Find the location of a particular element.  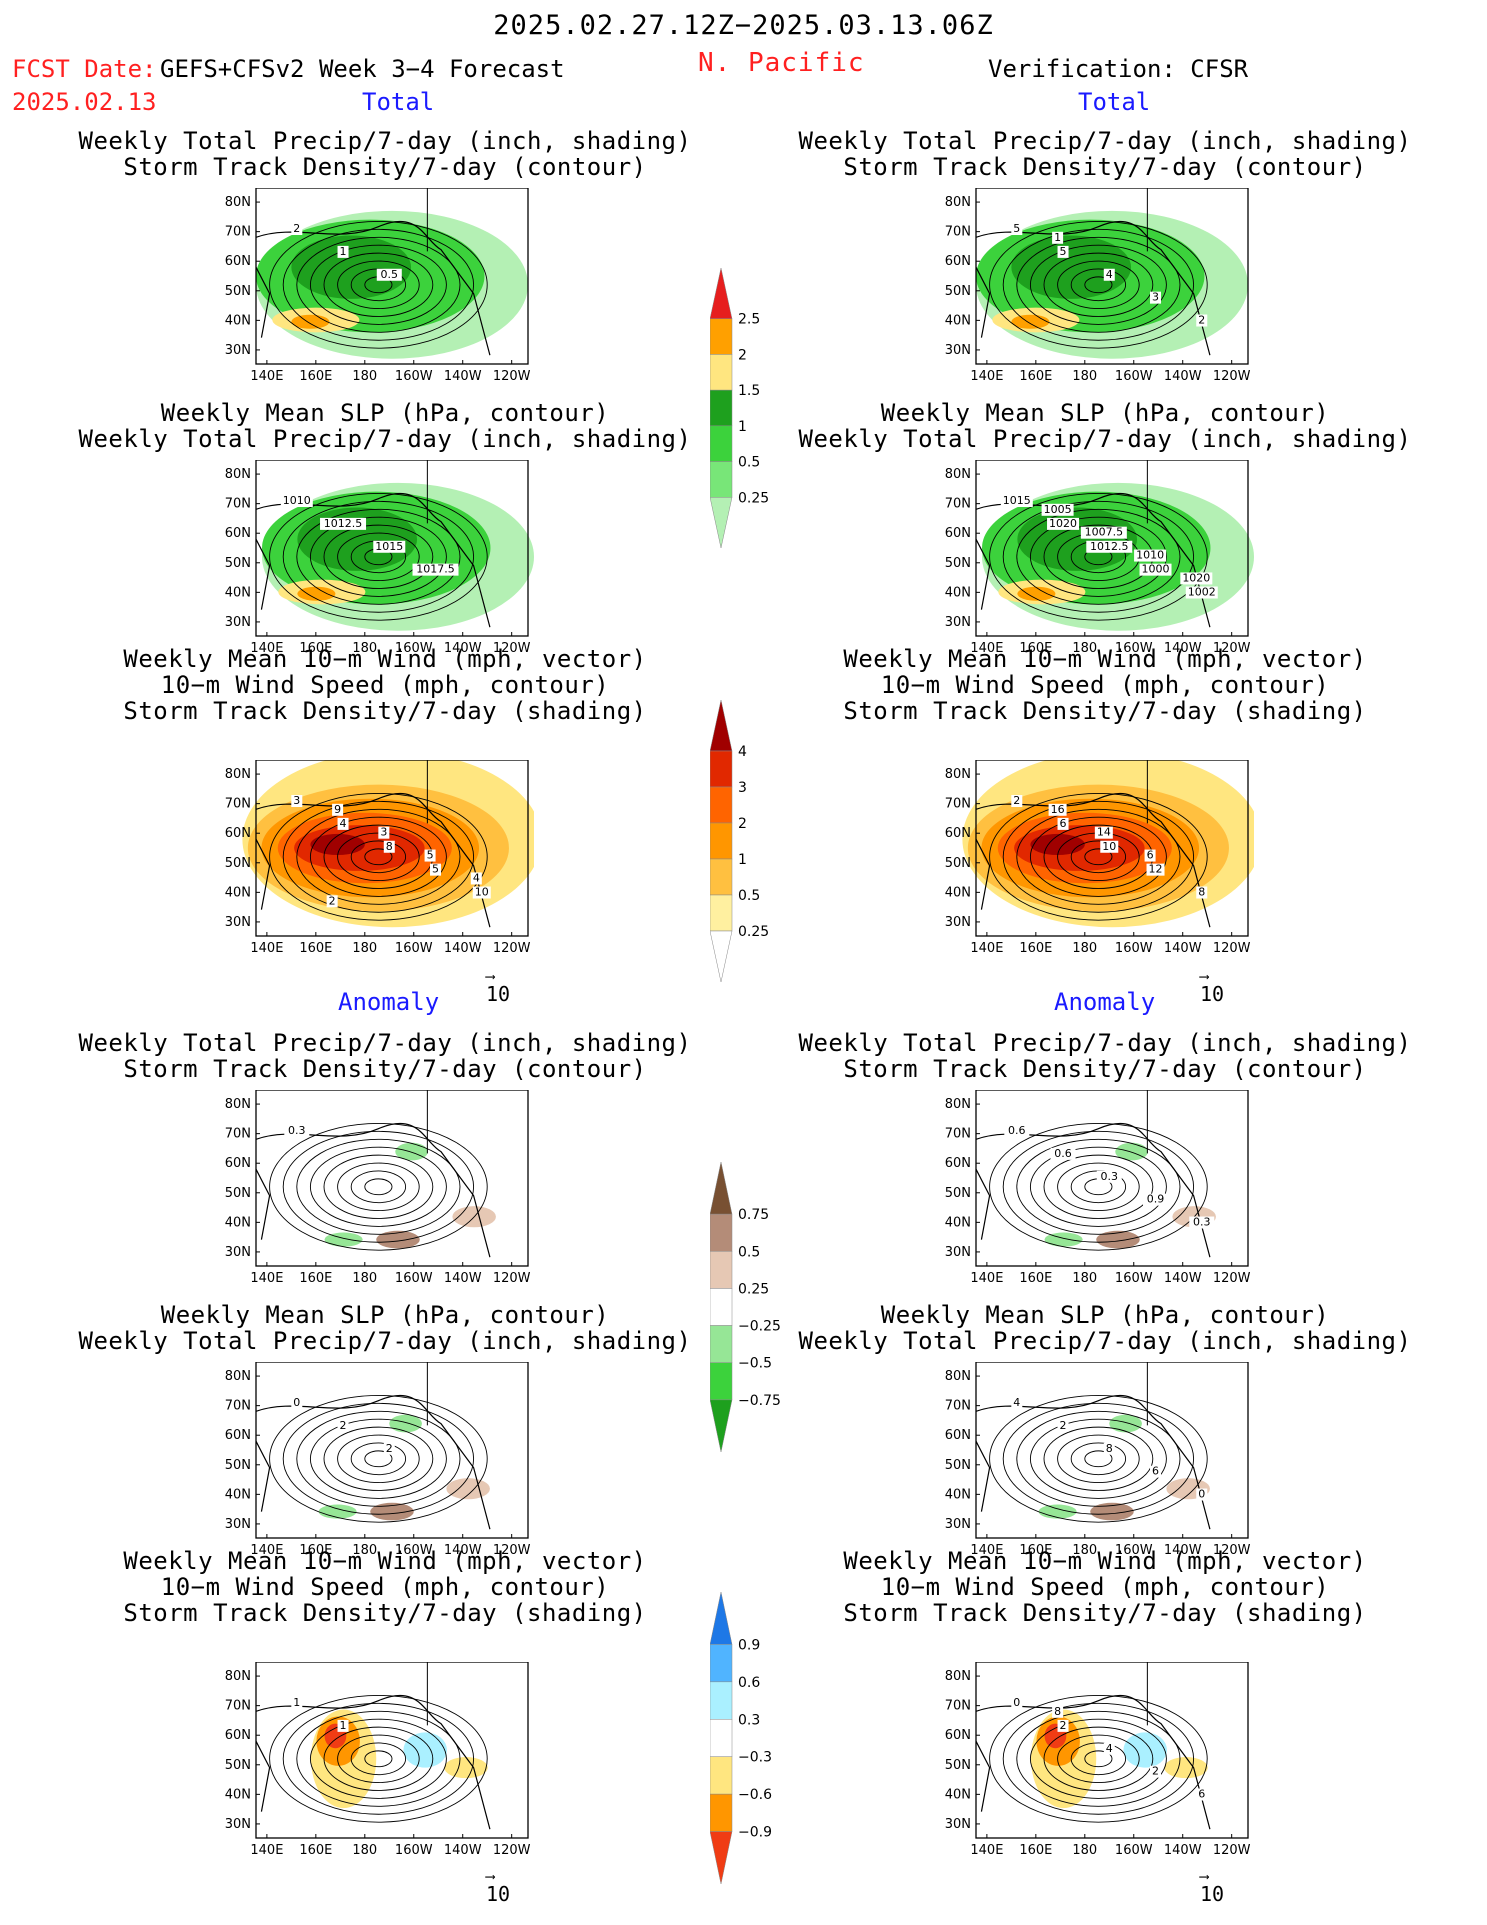

contour-label: 5 is located at coordinates (435, 869).